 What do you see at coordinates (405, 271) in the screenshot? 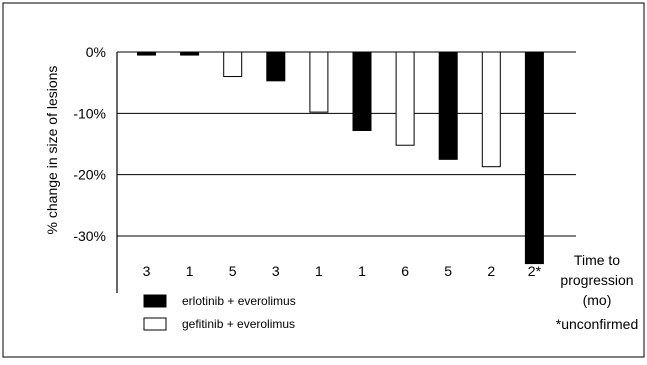
I see `x-tick-label: 6` at bounding box center [405, 271].